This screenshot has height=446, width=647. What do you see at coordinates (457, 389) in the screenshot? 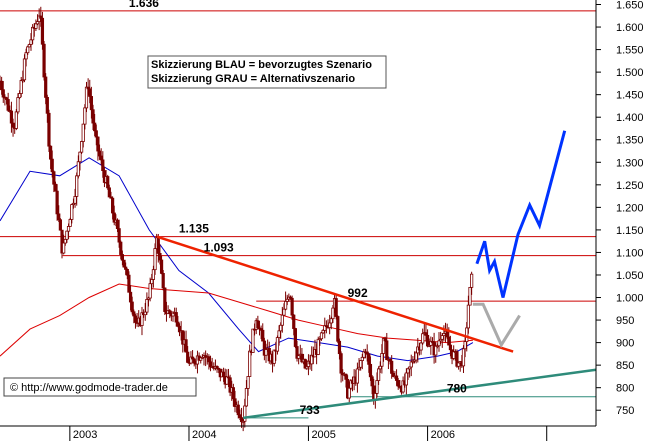
I see `level-label-4: 780` at bounding box center [457, 389].